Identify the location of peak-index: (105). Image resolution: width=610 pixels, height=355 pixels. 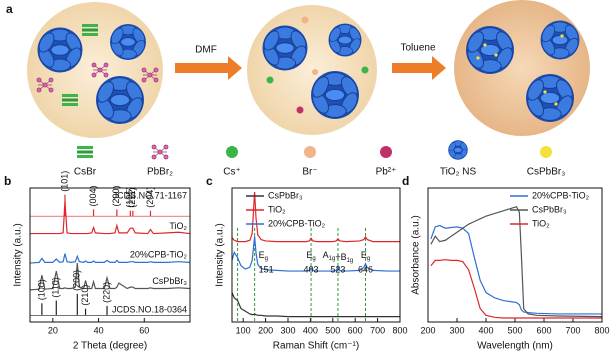
(130, 197).